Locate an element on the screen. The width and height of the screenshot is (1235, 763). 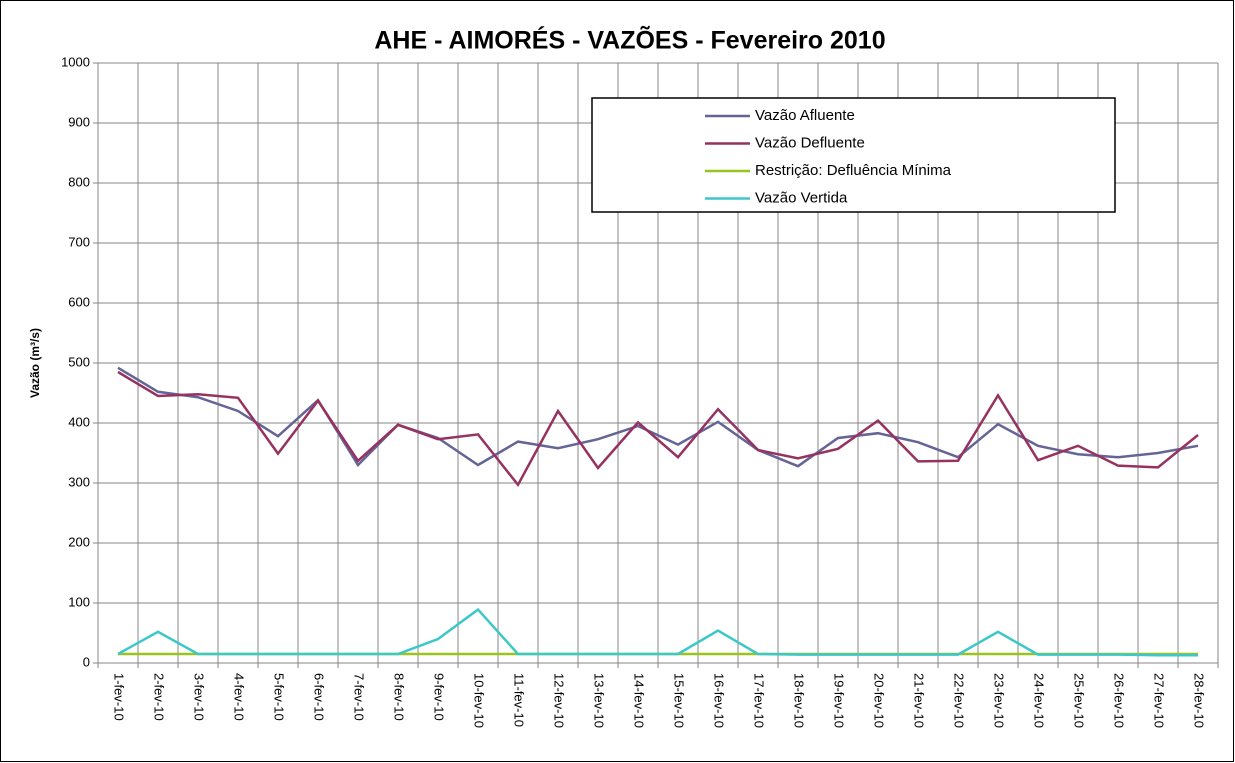
y-tick-label: 300 is located at coordinates (79, 481).